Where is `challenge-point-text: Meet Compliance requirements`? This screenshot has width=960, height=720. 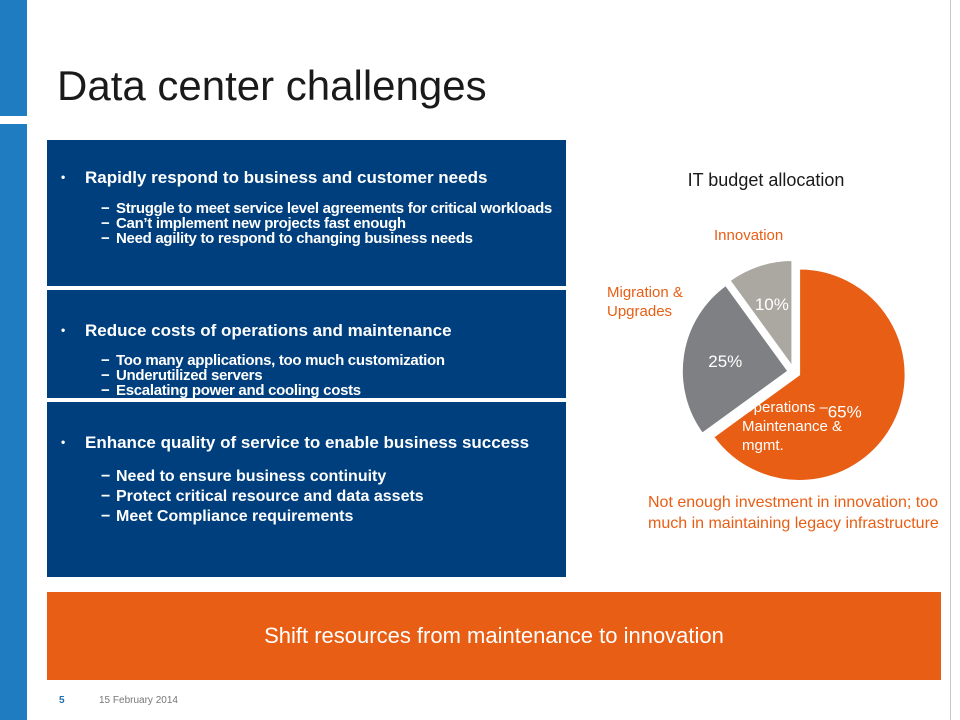
challenge-point-text: Meet Compliance requirements is located at coordinates (235, 516).